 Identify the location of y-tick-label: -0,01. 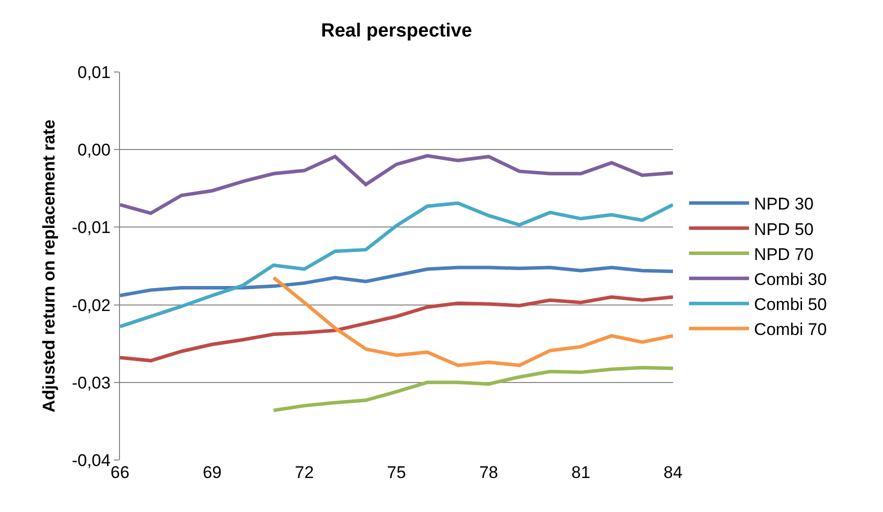
(91, 228).